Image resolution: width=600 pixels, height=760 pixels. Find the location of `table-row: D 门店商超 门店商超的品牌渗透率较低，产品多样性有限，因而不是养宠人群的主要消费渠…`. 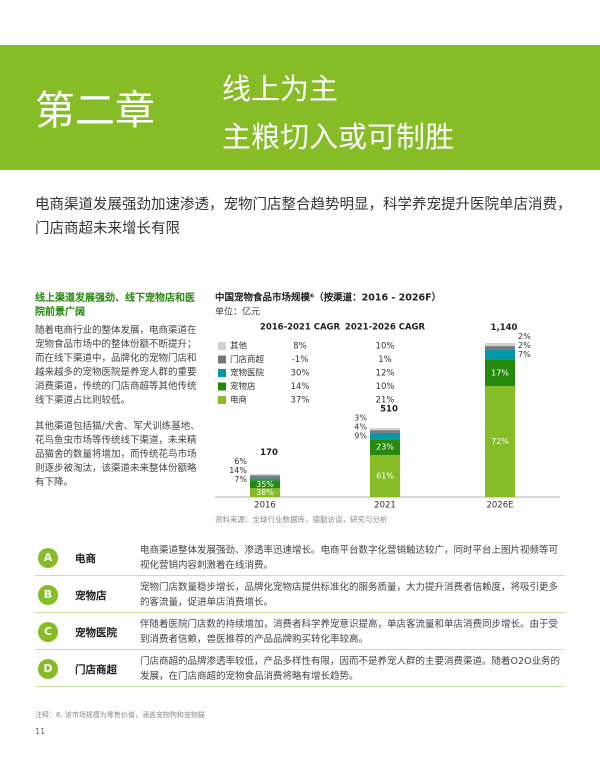

table-row: D 门店商超 门店商超的品牌渗透率较低，产品多样性有限，因而不是养宠人群的主要消费渠… is located at coordinates (300, 669).